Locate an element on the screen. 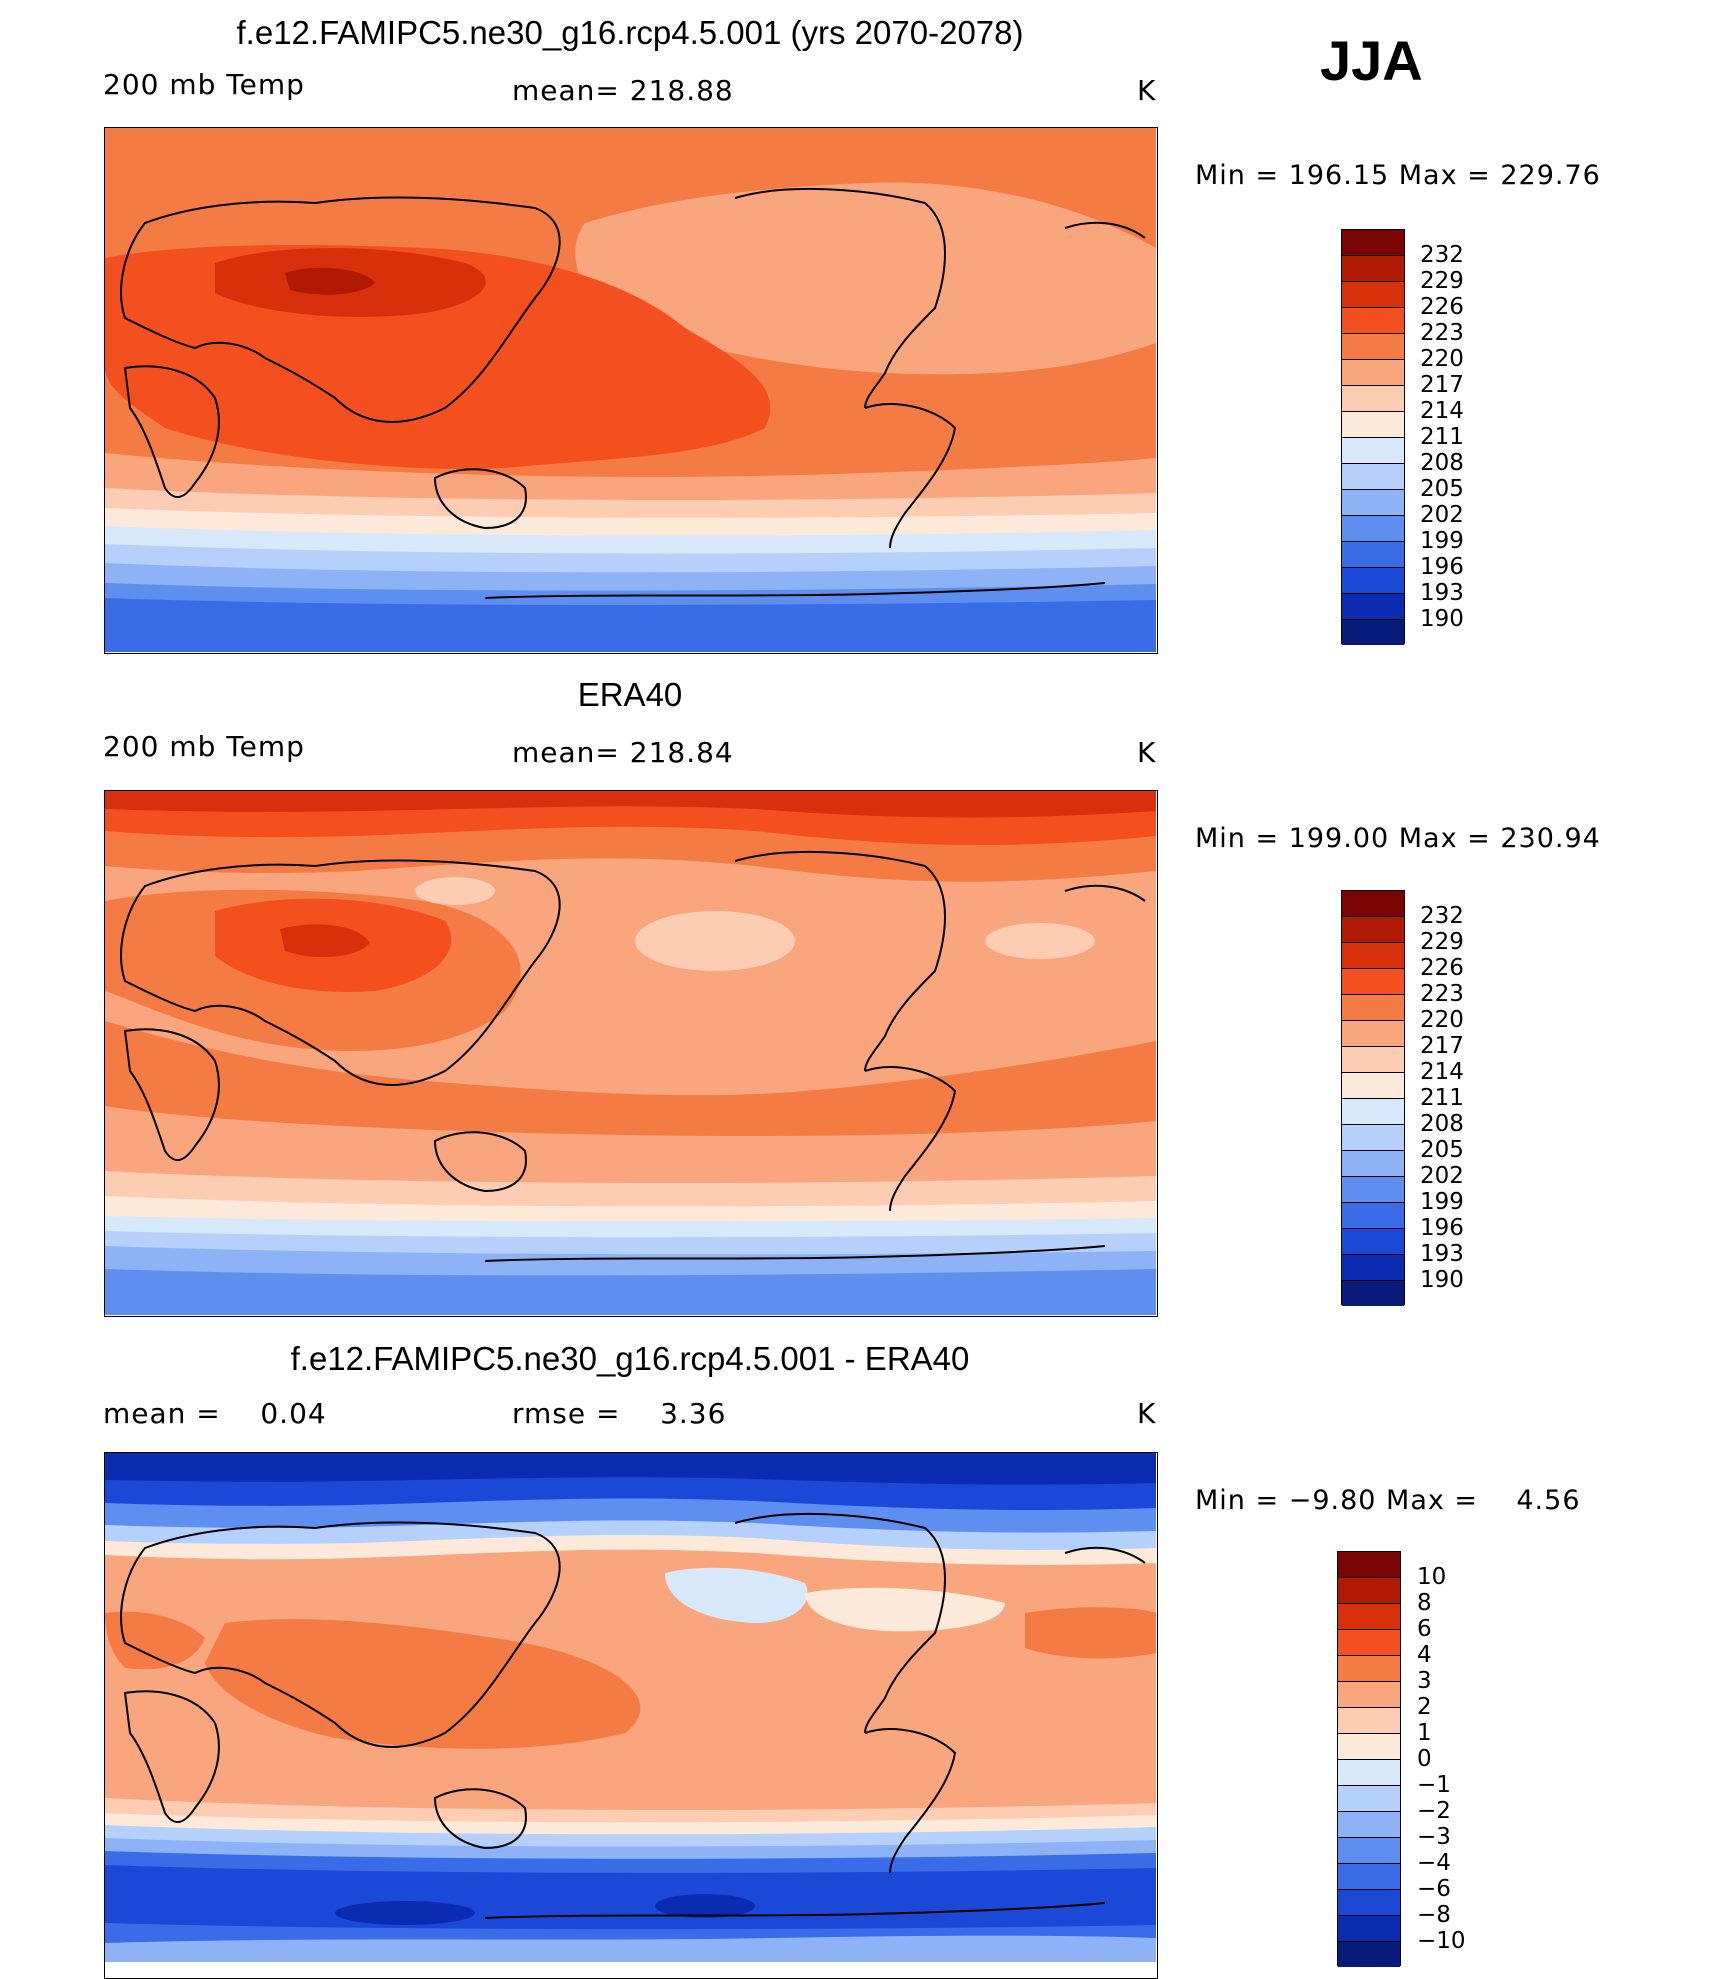  panel-2-variable-label: 200 mb Temp is located at coordinates (204, 746).